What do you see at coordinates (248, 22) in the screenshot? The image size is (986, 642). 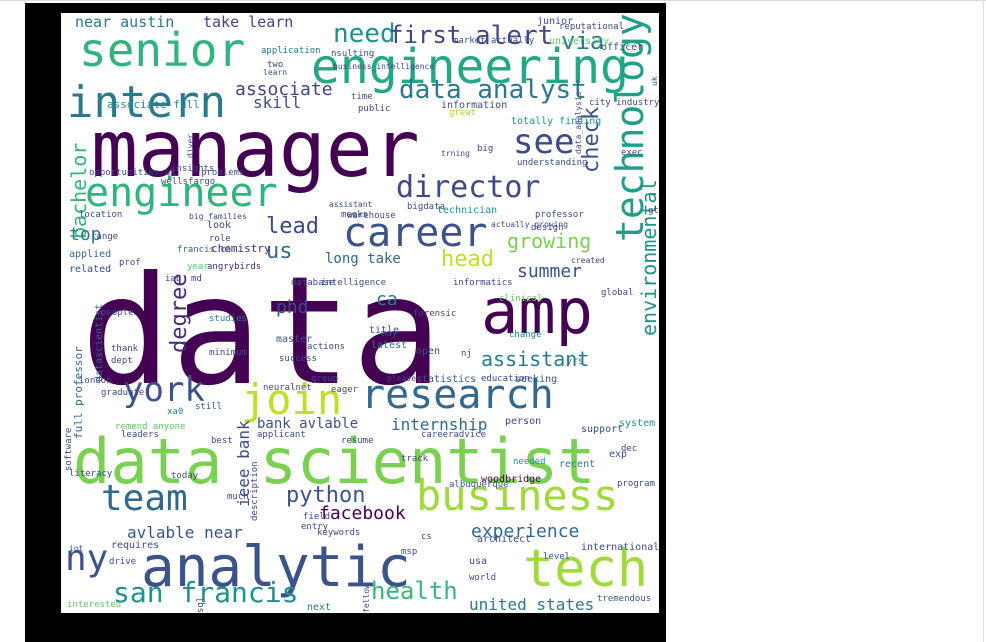 I see `cloud-word: take learn` at bounding box center [248, 22].